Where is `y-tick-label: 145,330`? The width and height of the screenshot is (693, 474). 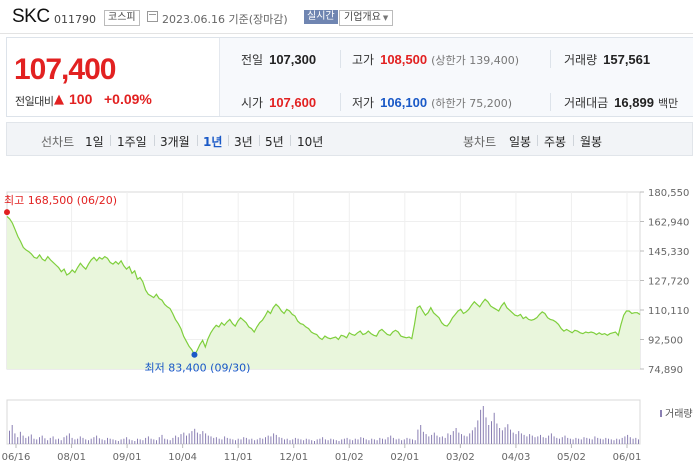 y-tick-label: 145,330 is located at coordinates (668, 252).